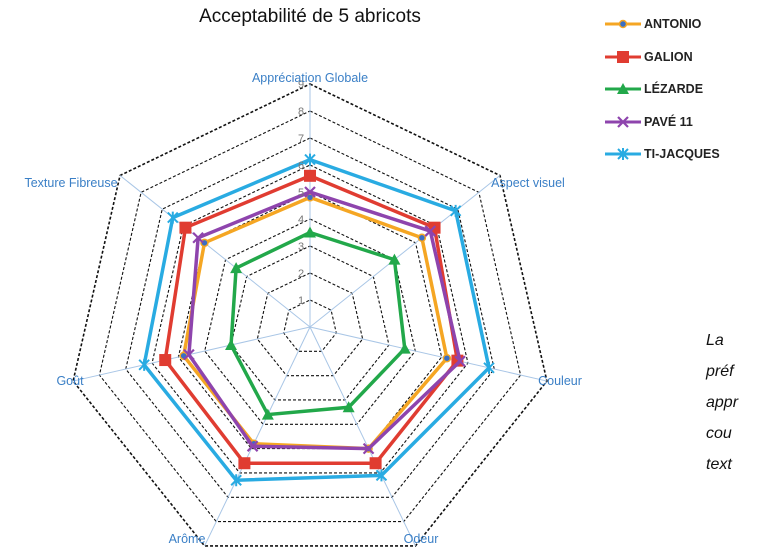 This screenshot has width=763, height=547. Describe the element at coordinates (720, 371) in the screenshot. I see `caption-line: préf` at that location.